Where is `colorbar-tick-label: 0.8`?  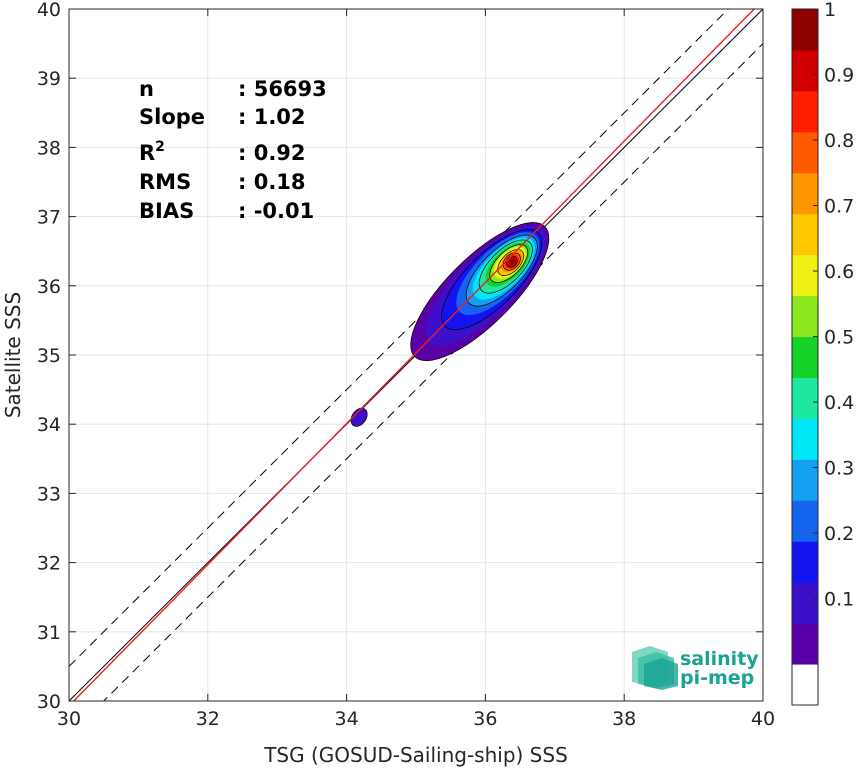
colorbar-tick-label: 0.8 is located at coordinates (839, 141).